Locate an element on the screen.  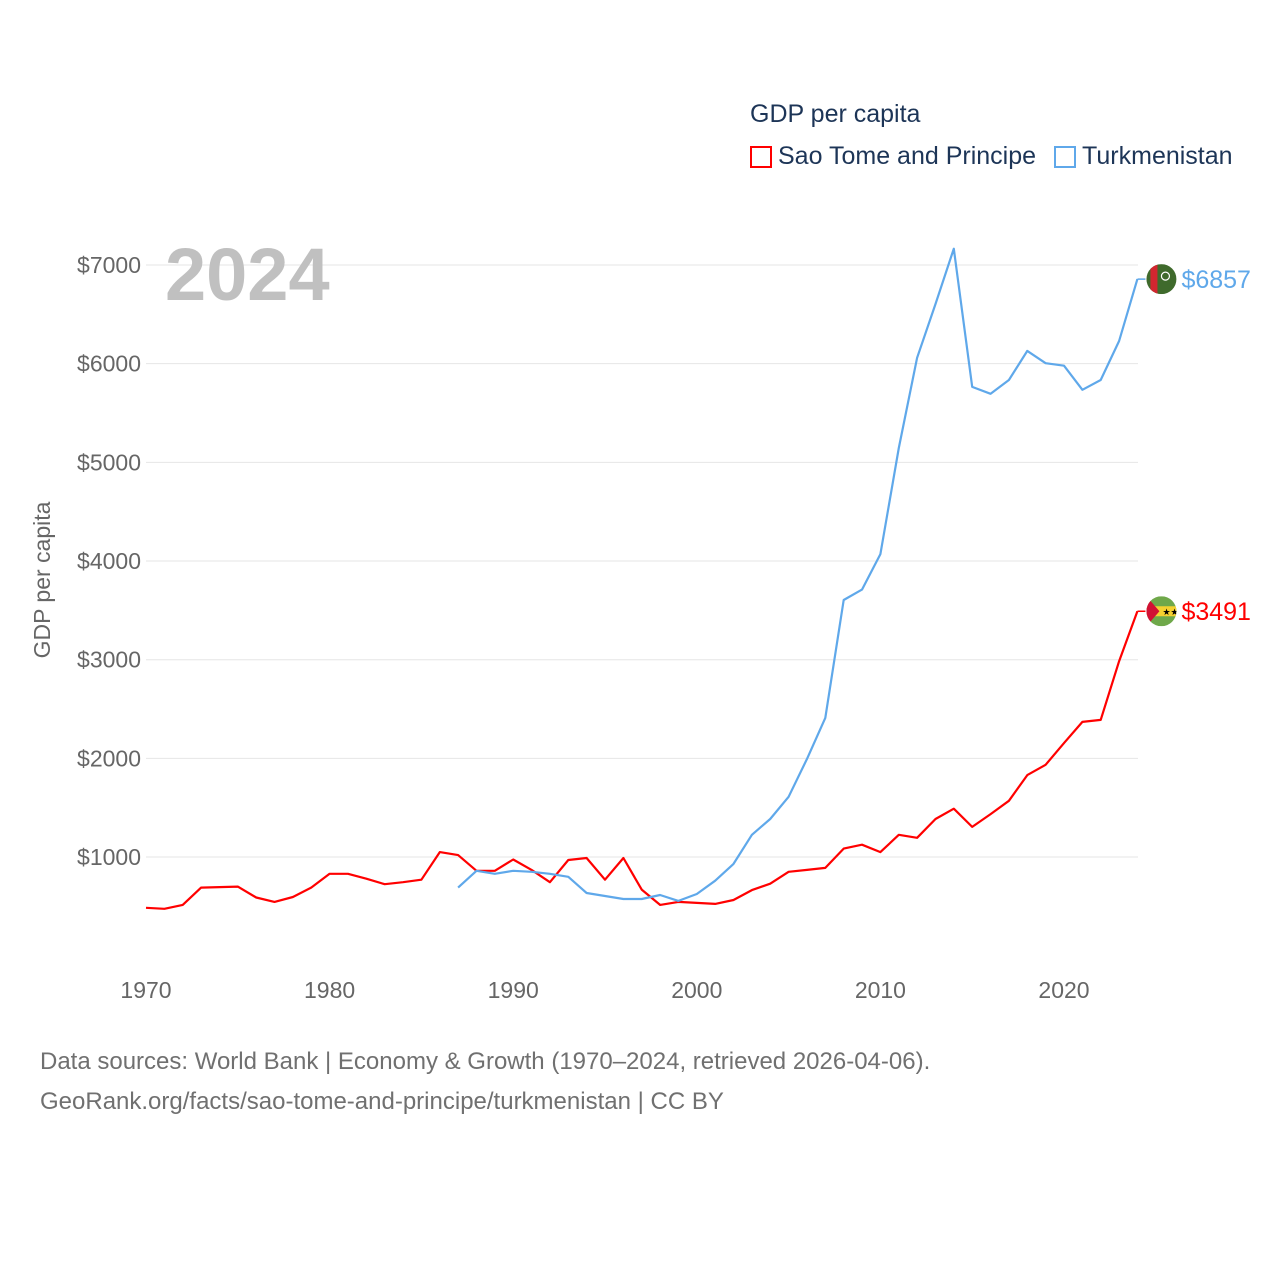
legend: Sao Tome and Principe Turkmenistan is located at coordinates (991, 156).